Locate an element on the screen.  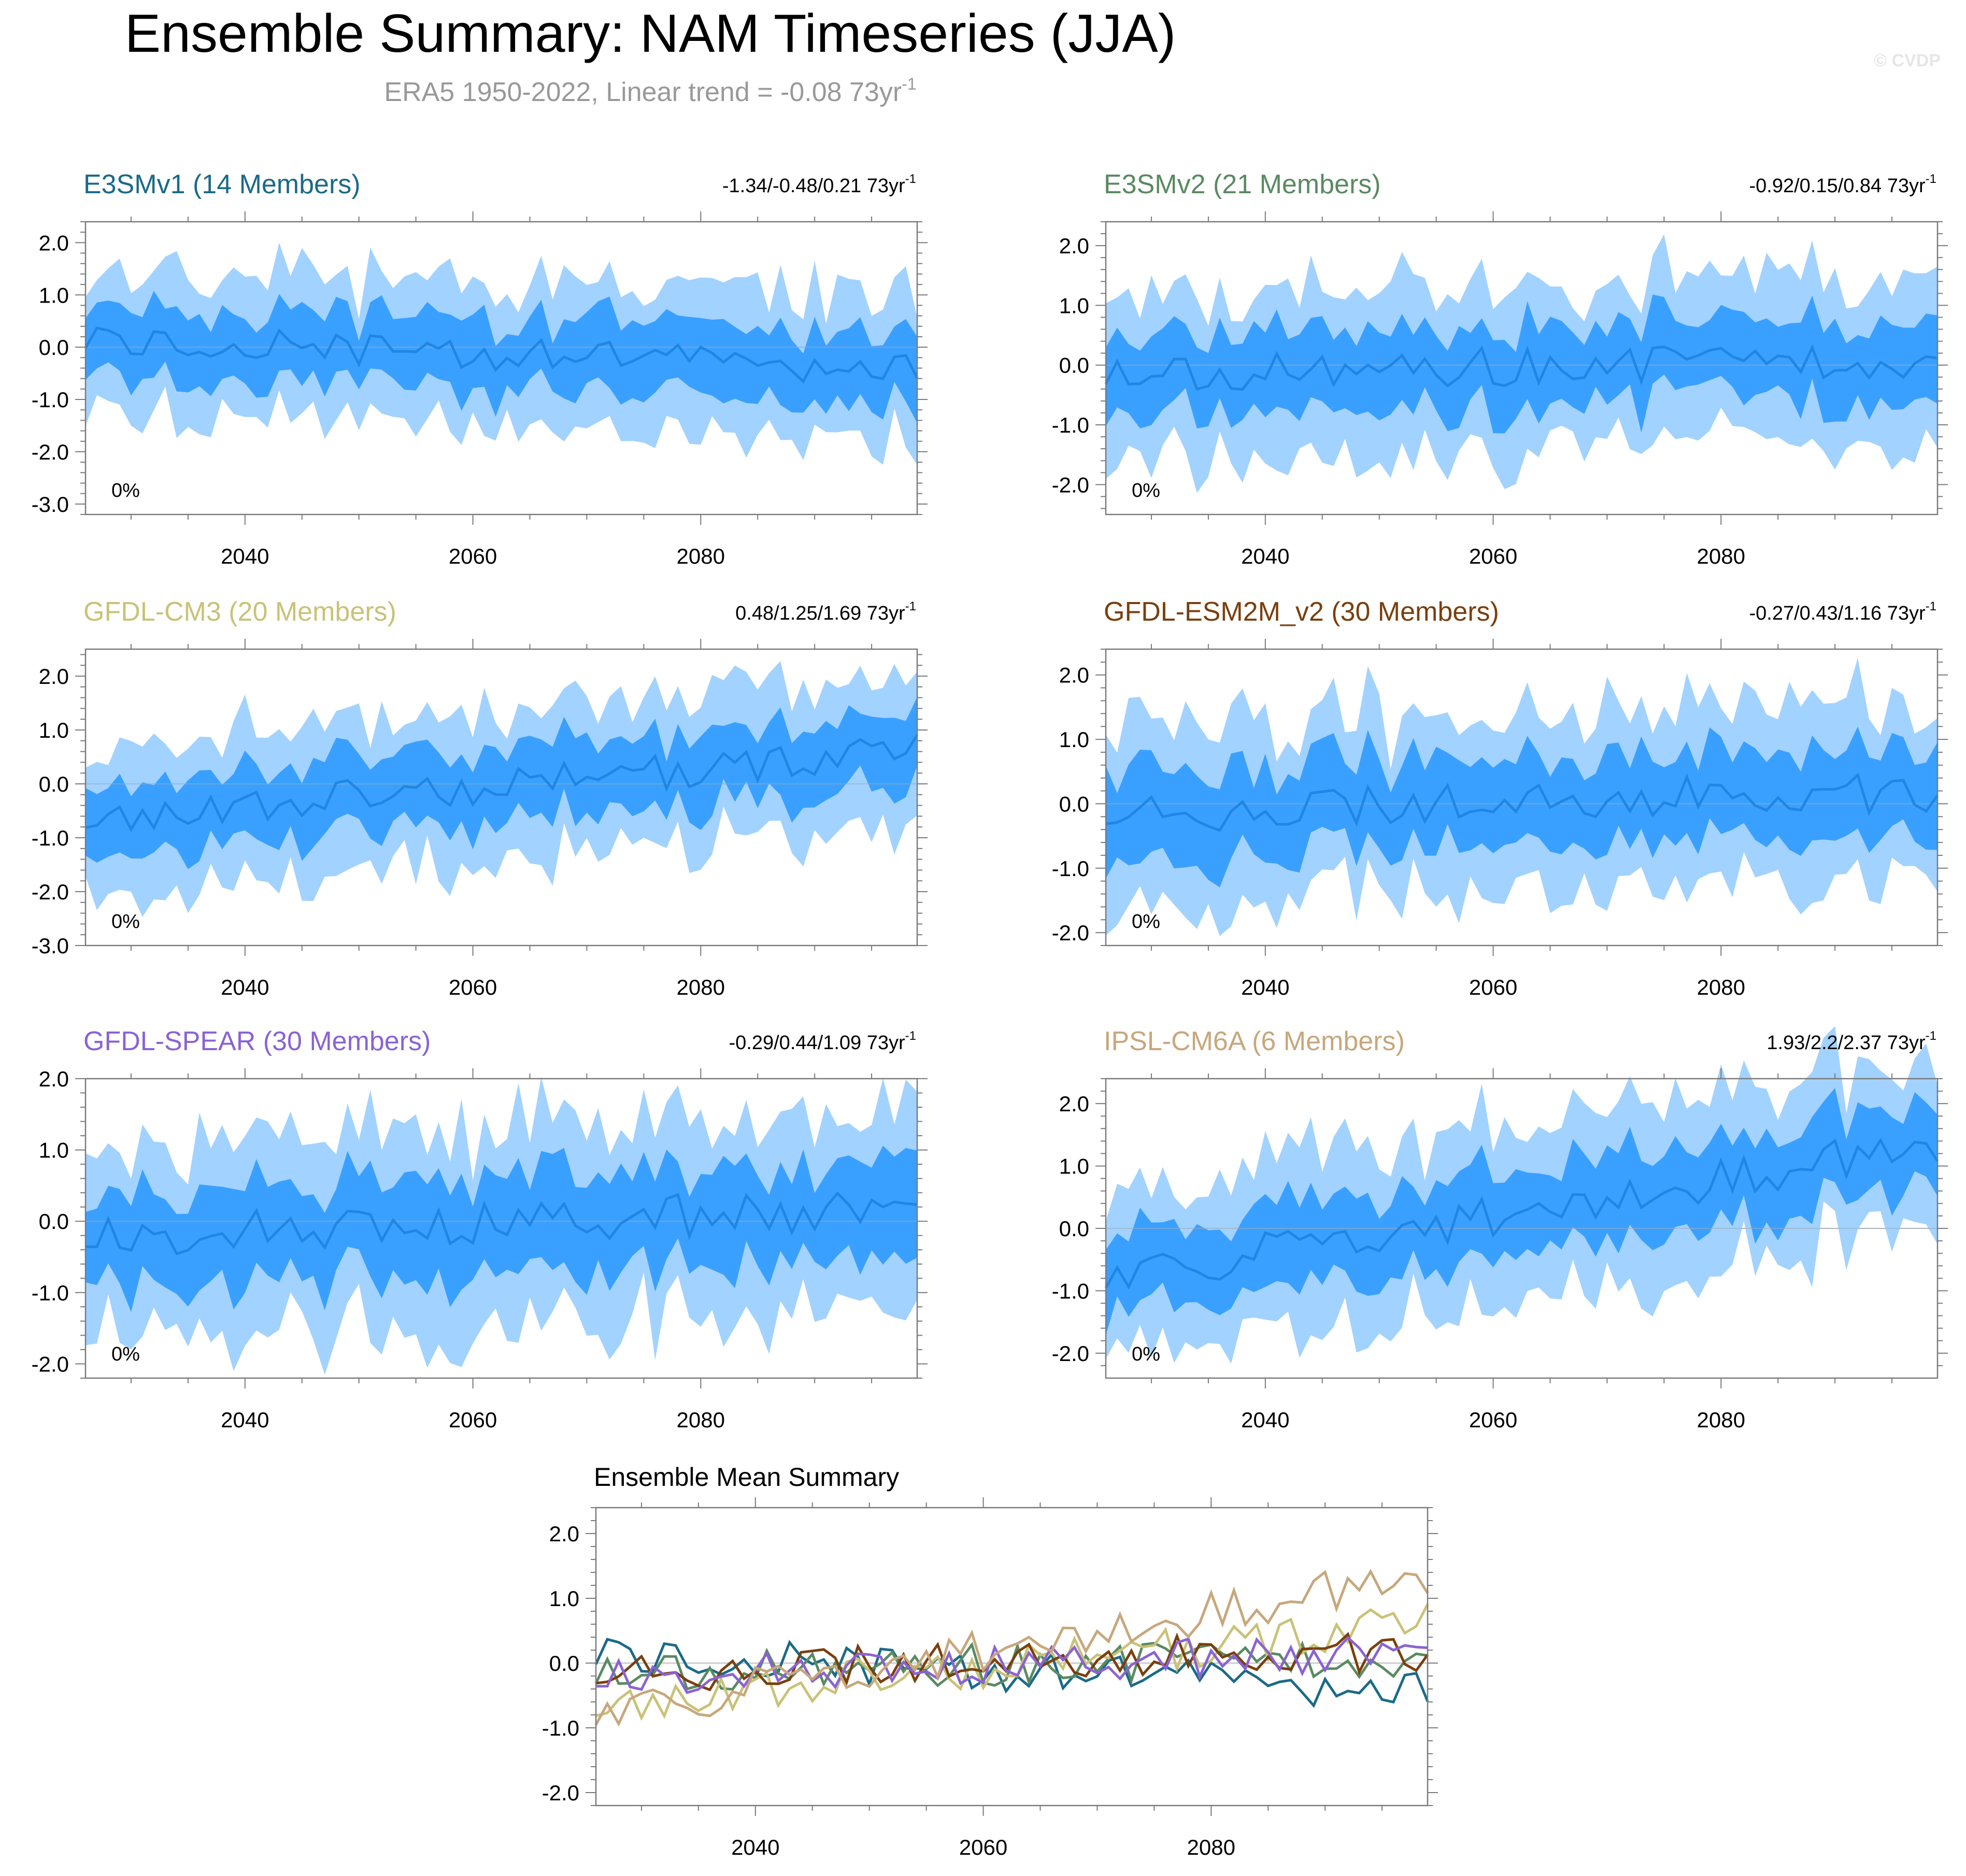
trend-label: 1.93/2.2/2.37 73yr-1 is located at coordinates (1851, 1041).